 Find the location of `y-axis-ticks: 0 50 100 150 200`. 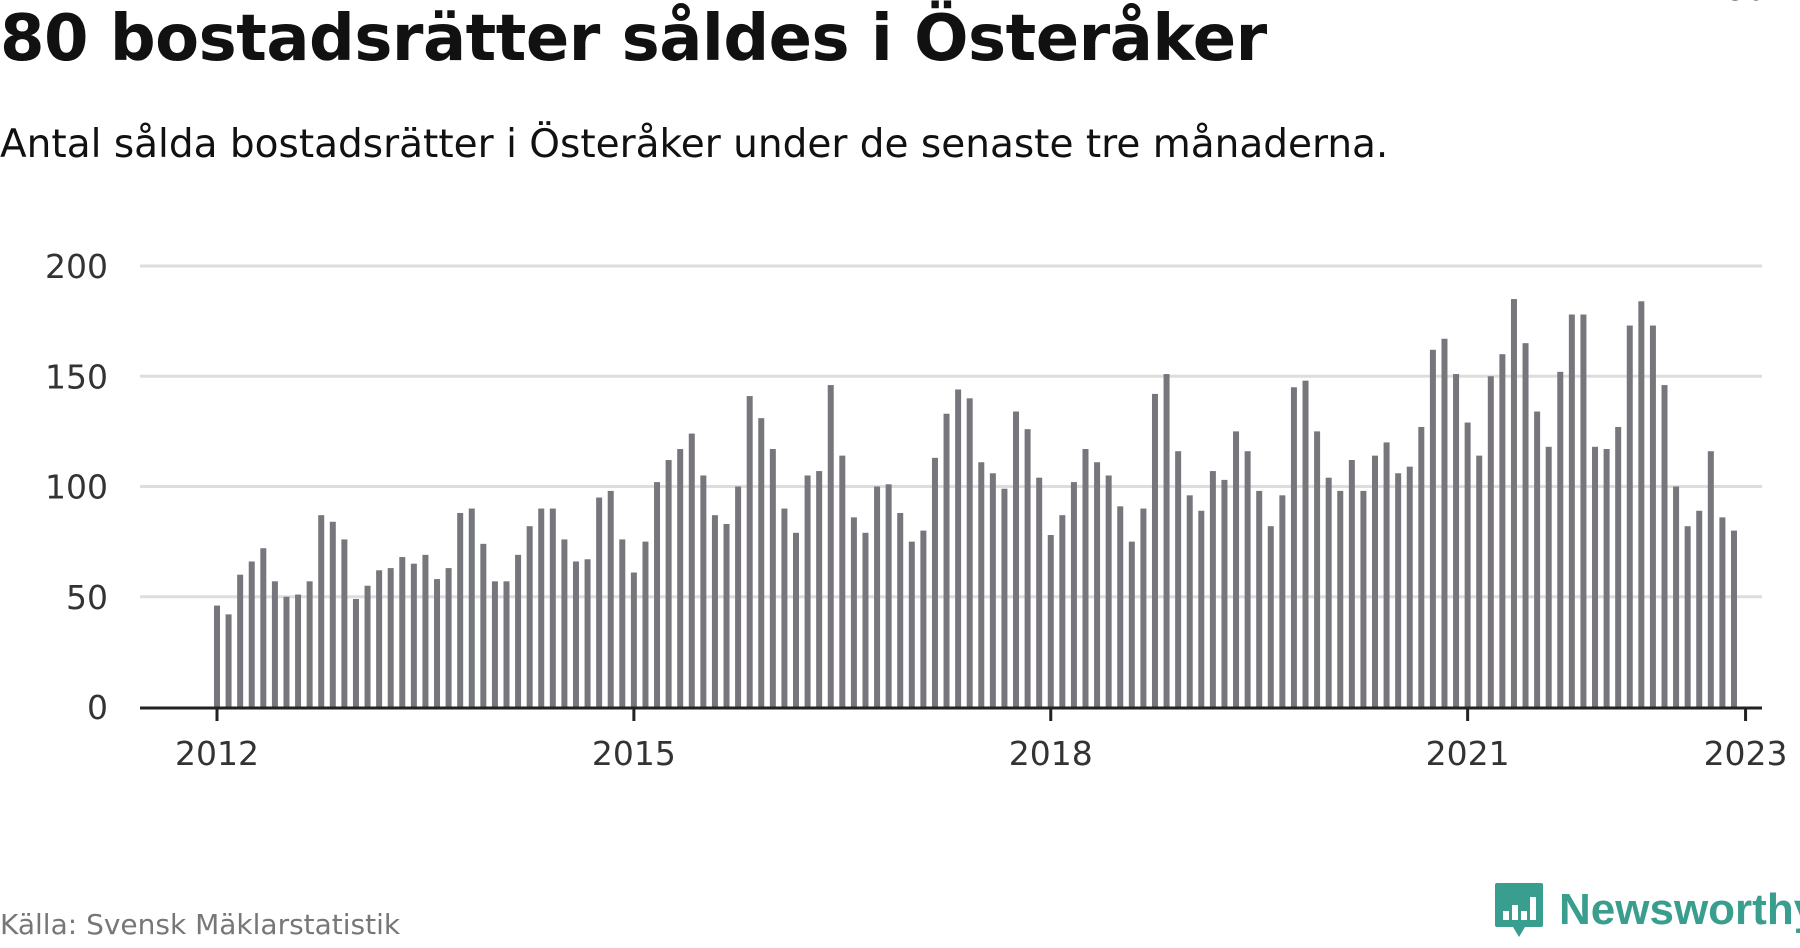

y-axis-ticks: 0 50 100 150 200 is located at coordinates (76, 487).